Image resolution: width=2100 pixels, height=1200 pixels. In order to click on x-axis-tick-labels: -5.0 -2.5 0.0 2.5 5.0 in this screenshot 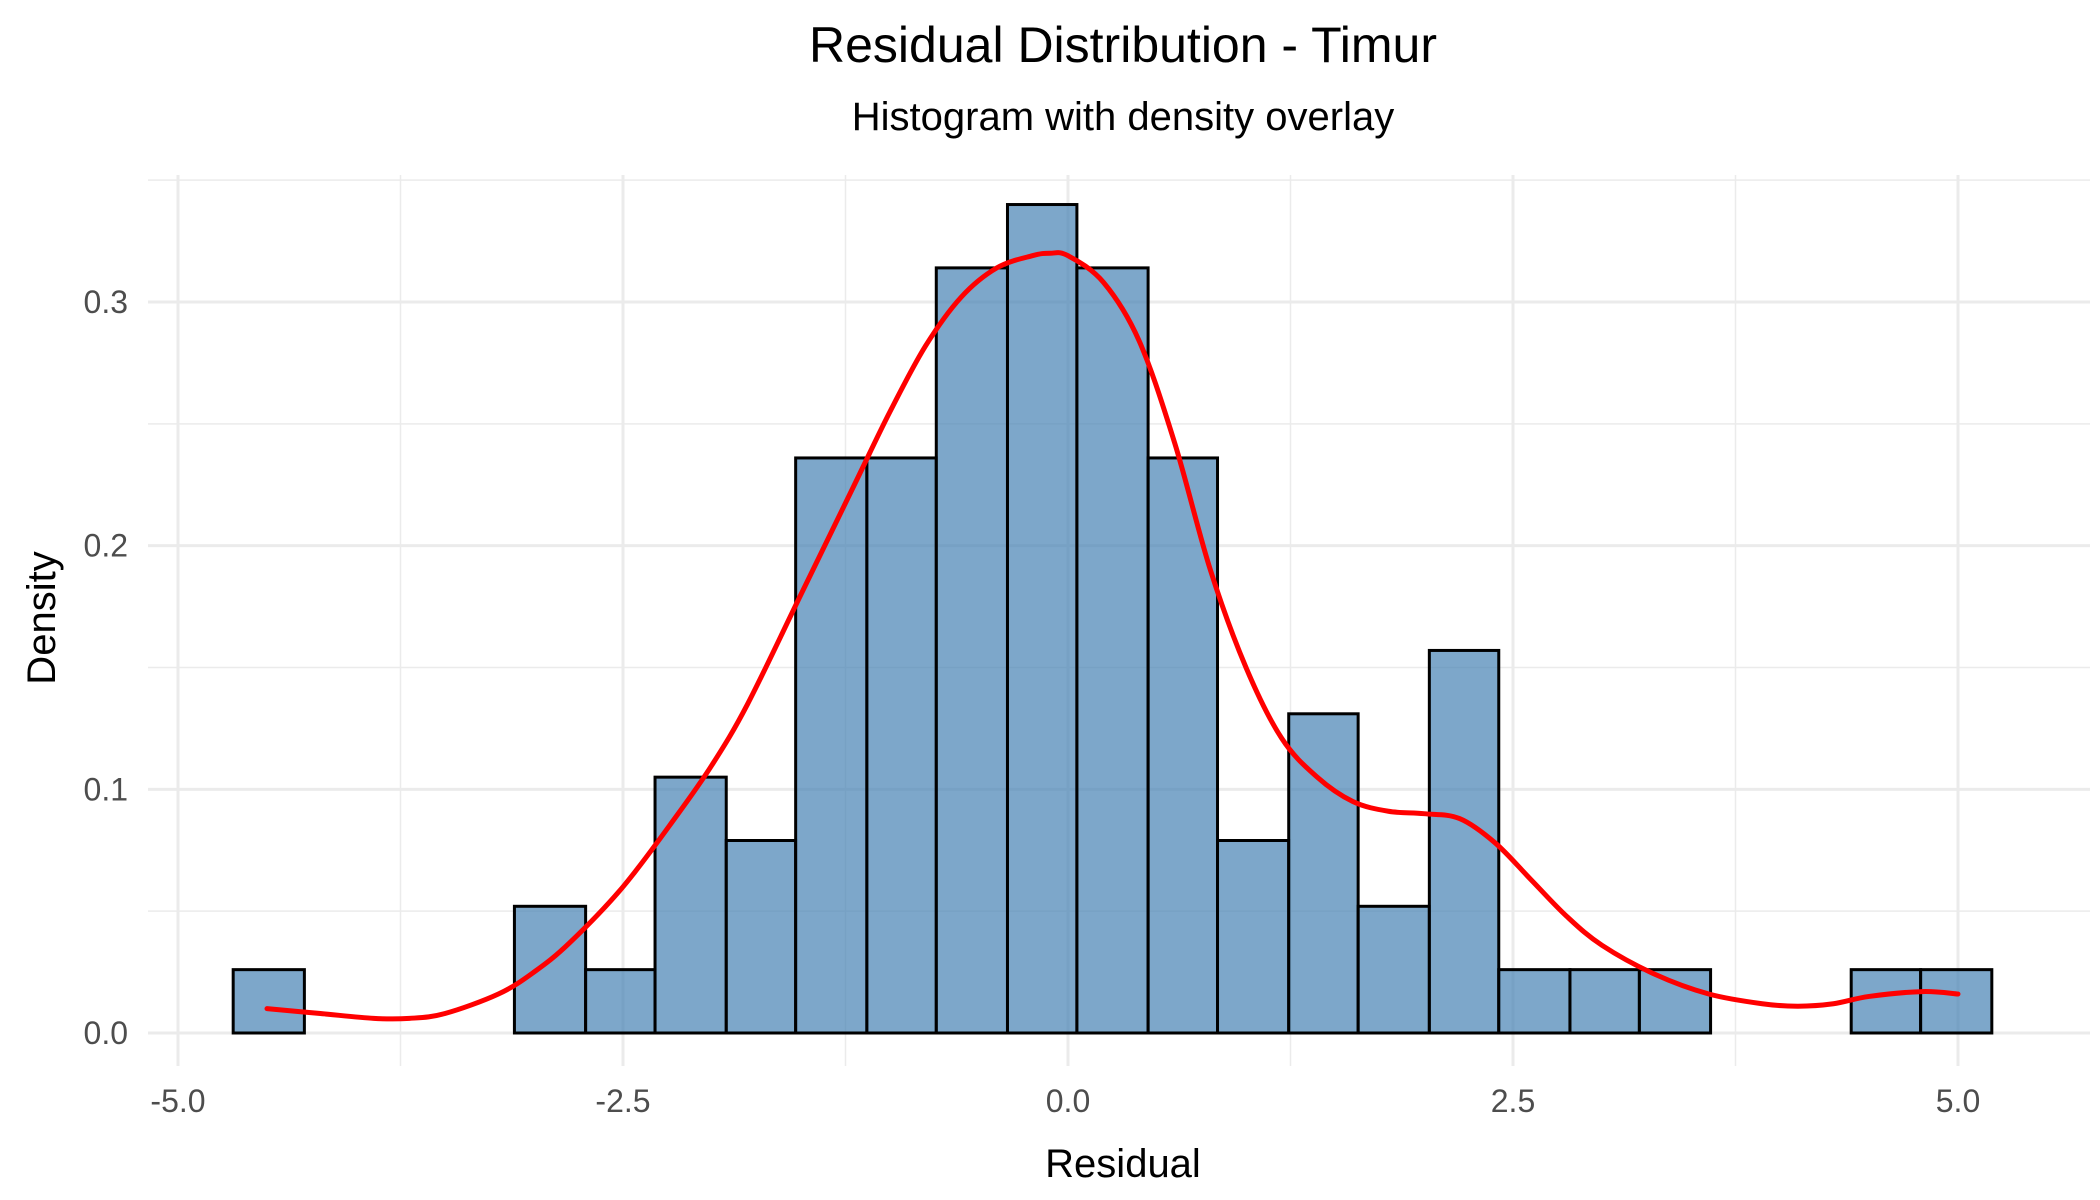, I will do `click(1065, 1101)`.